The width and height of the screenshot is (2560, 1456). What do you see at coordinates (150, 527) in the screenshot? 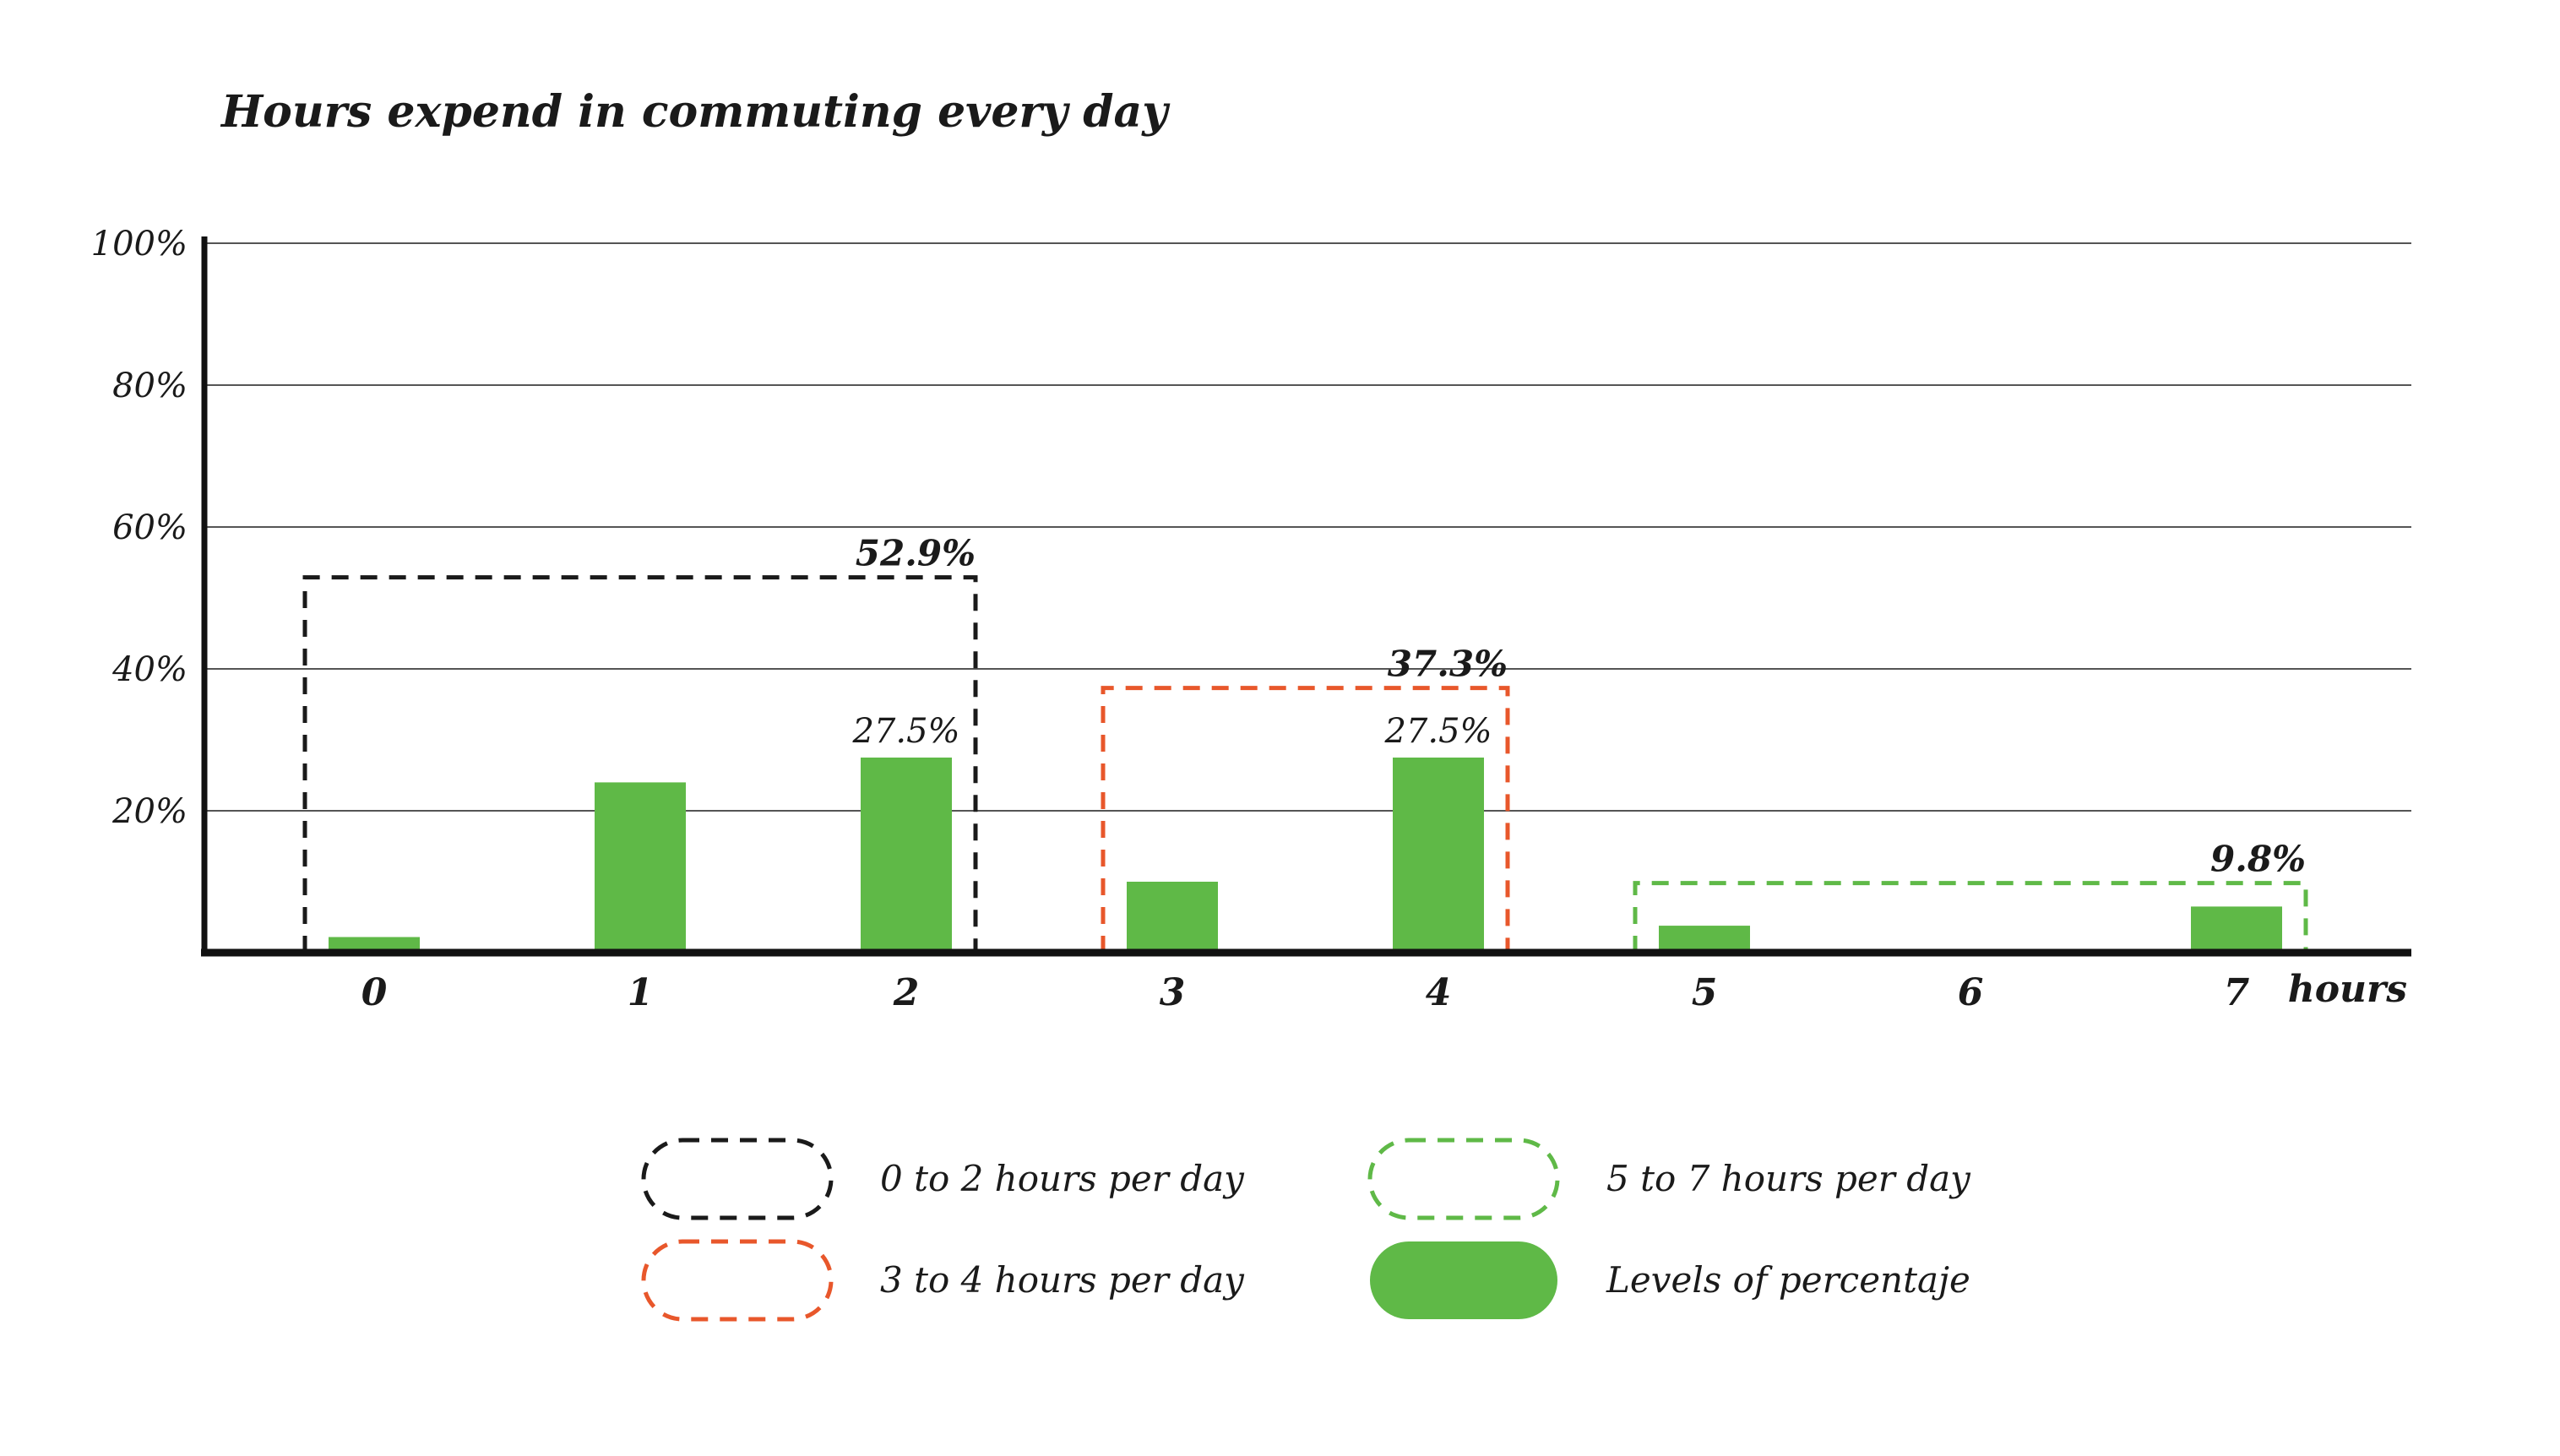
I see `y-tick-label: 60%` at bounding box center [150, 527].